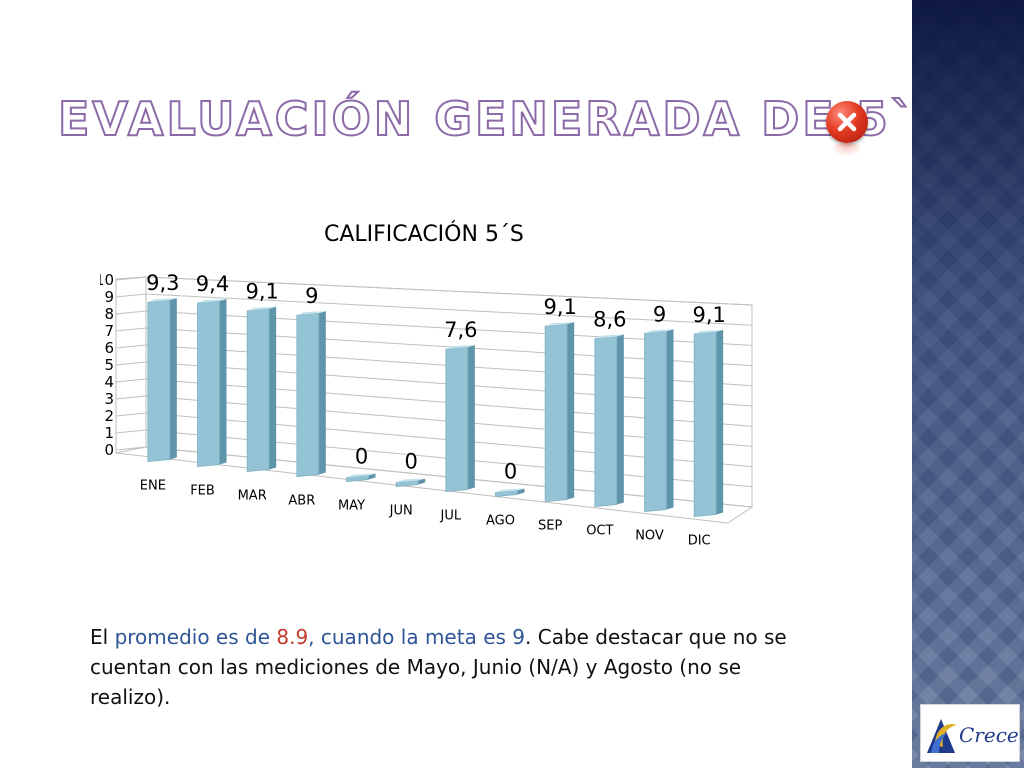  Describe the element at coordinates (109, 433) in the screenshot. I see `y-tick-label: 1` at that location.